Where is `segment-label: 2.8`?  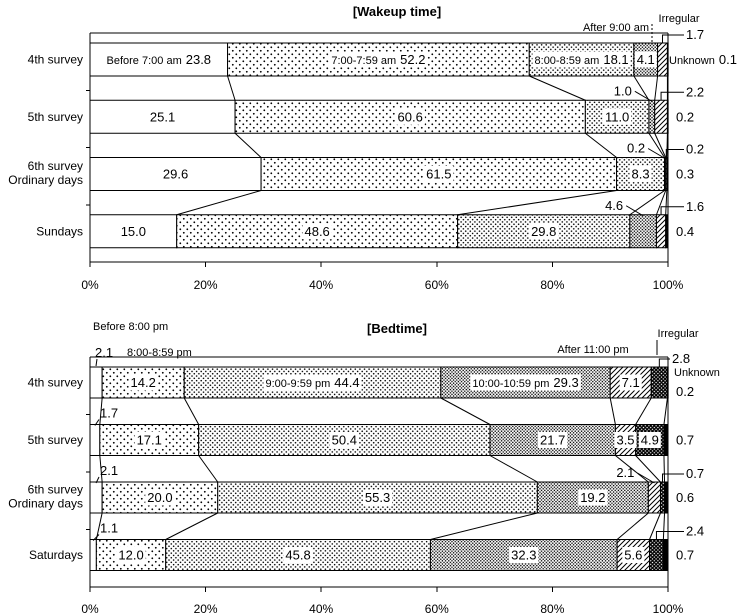
segment-label: 2.8 is located at coordinates (681, 358).